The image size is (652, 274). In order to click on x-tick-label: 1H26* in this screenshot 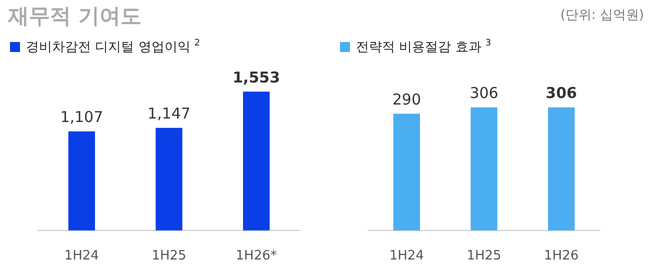, I will do `click(257, 256)`.